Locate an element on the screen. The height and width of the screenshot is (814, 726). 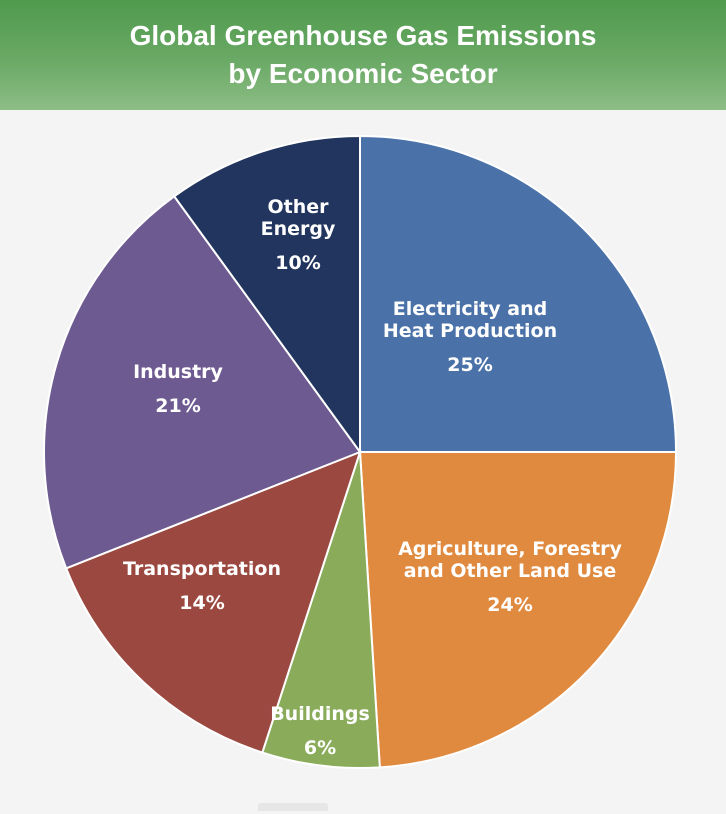
slice-value-label: 25% is located at coordinates (469, 365).